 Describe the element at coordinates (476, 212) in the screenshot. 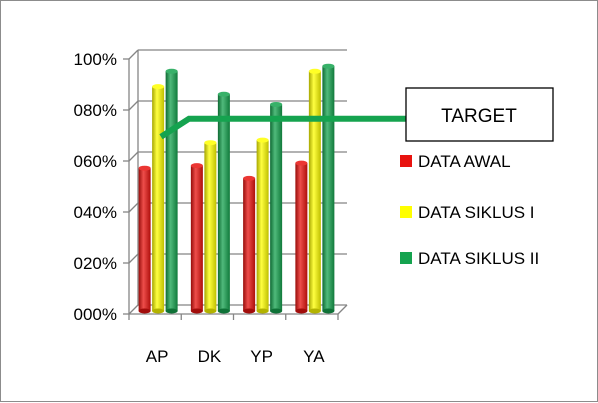

I see `legend-label: DATA SIKLUS I` at that location.